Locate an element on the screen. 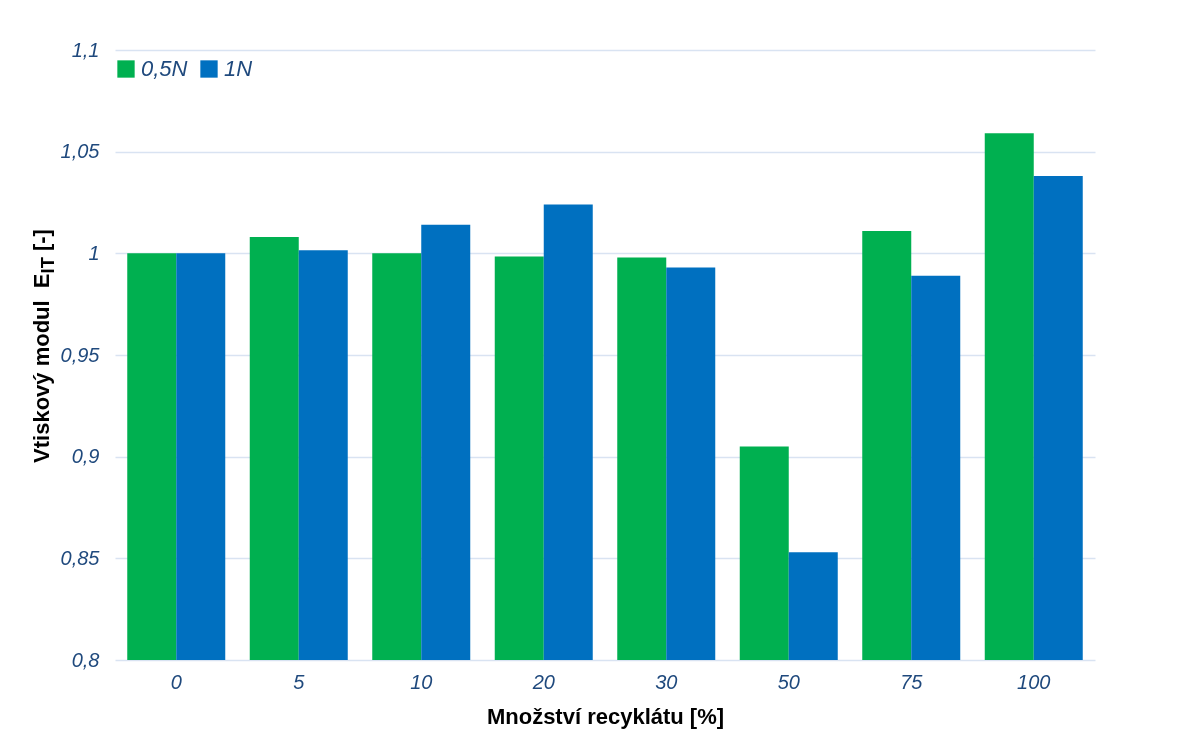  x-tick-label: 20 is located at coordinates (543, 681).